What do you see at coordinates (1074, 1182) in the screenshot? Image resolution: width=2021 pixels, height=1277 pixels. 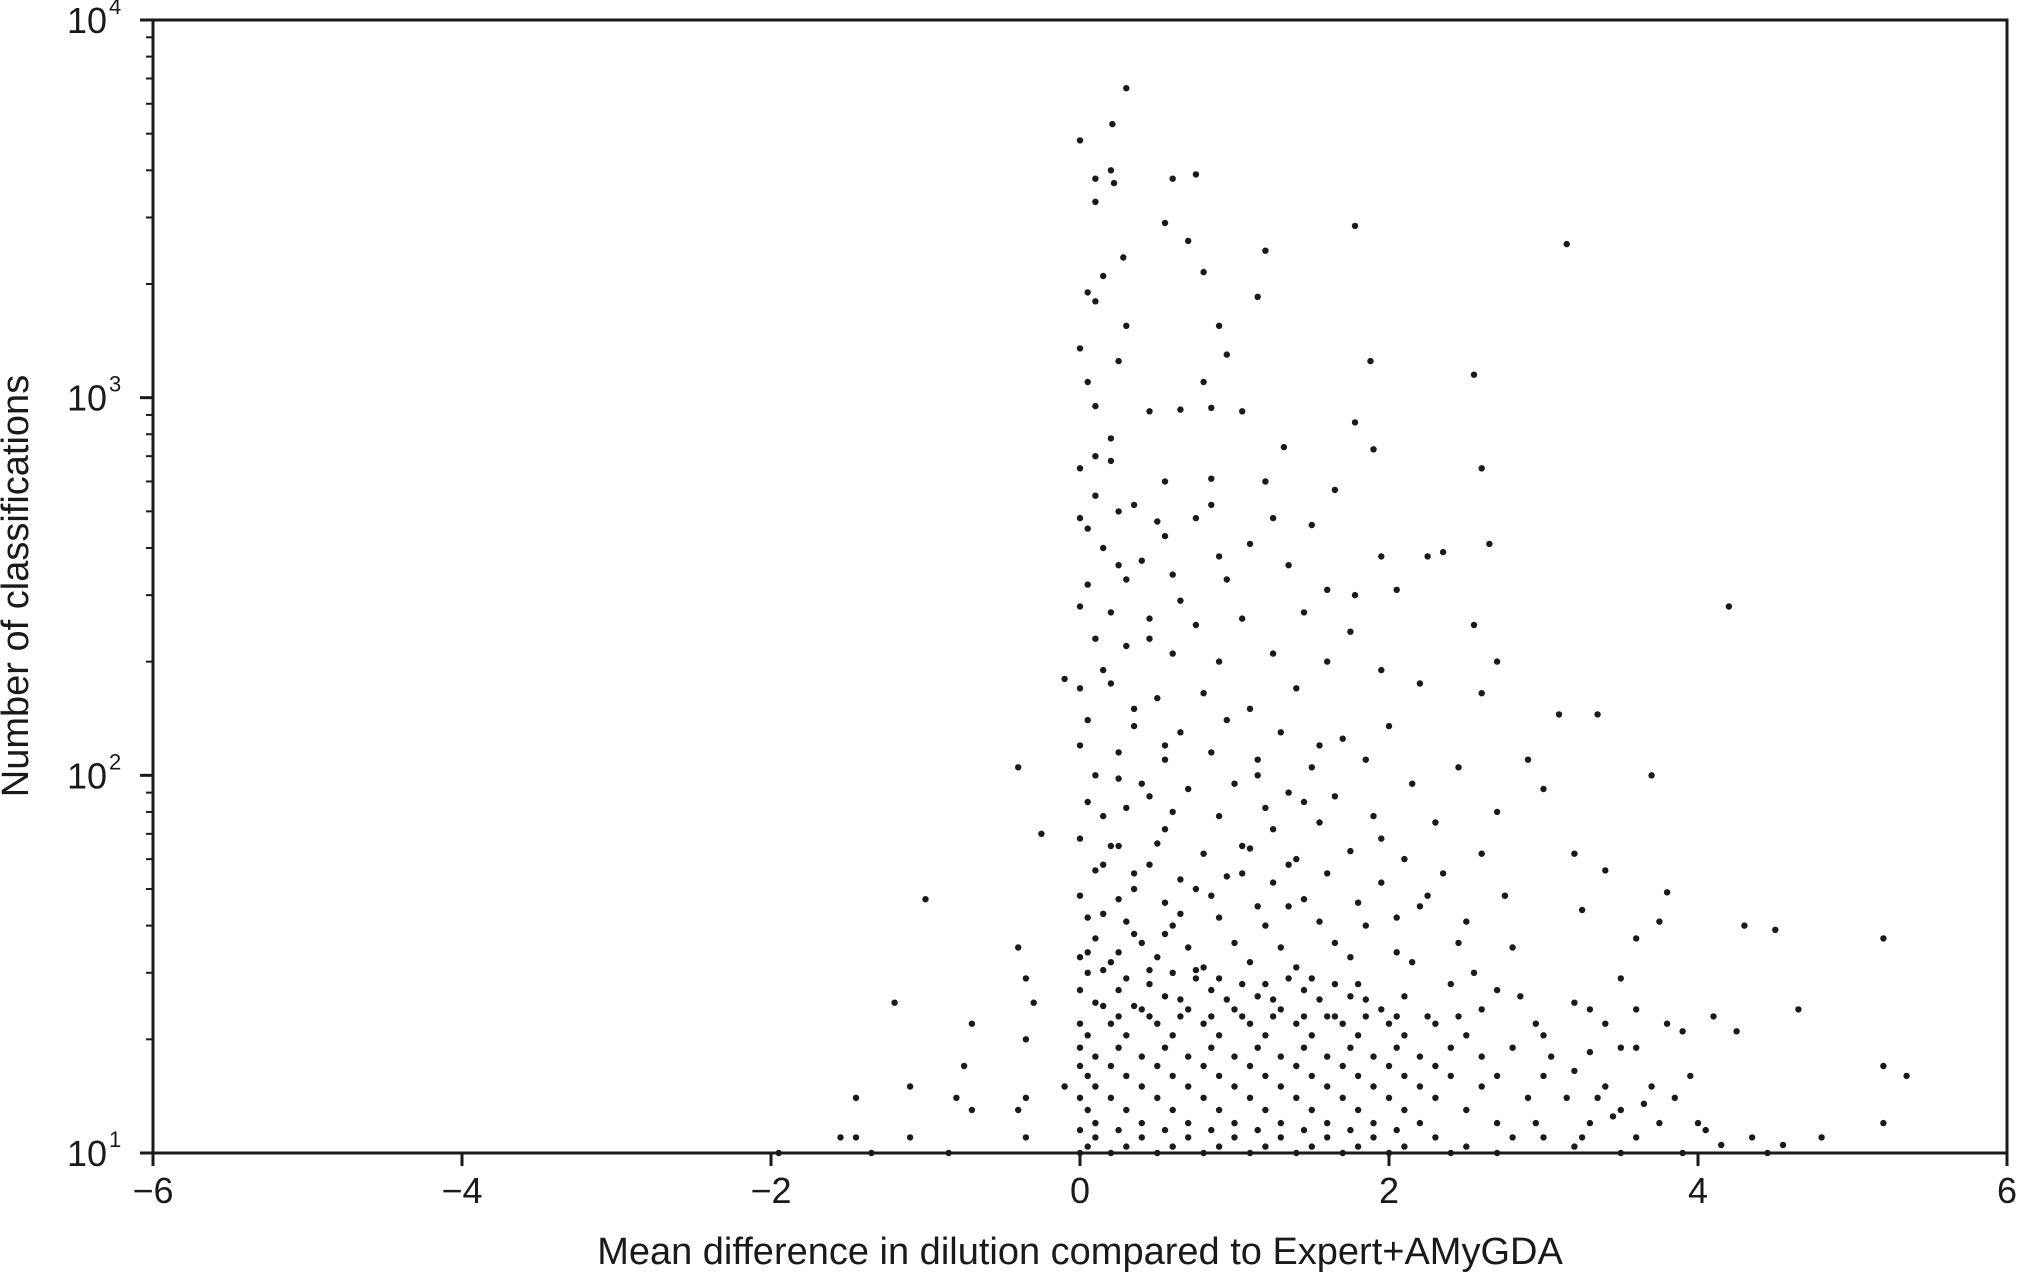 I see `x-axis: −6 −4 −2 0 2 4 6` at bounding box center [1074, 1182].